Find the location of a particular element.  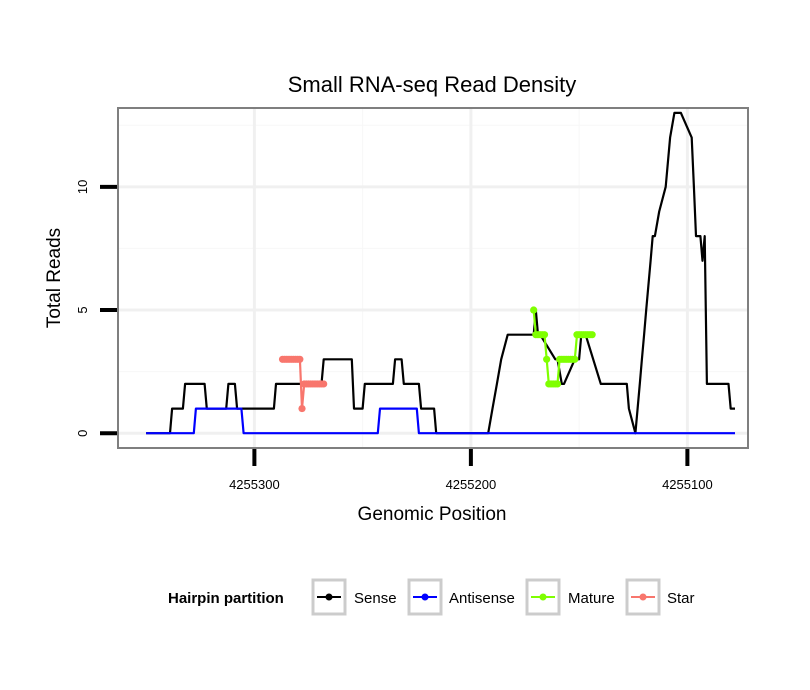

legend-label-antisense: Antisense is located at coordinates (482, 598).